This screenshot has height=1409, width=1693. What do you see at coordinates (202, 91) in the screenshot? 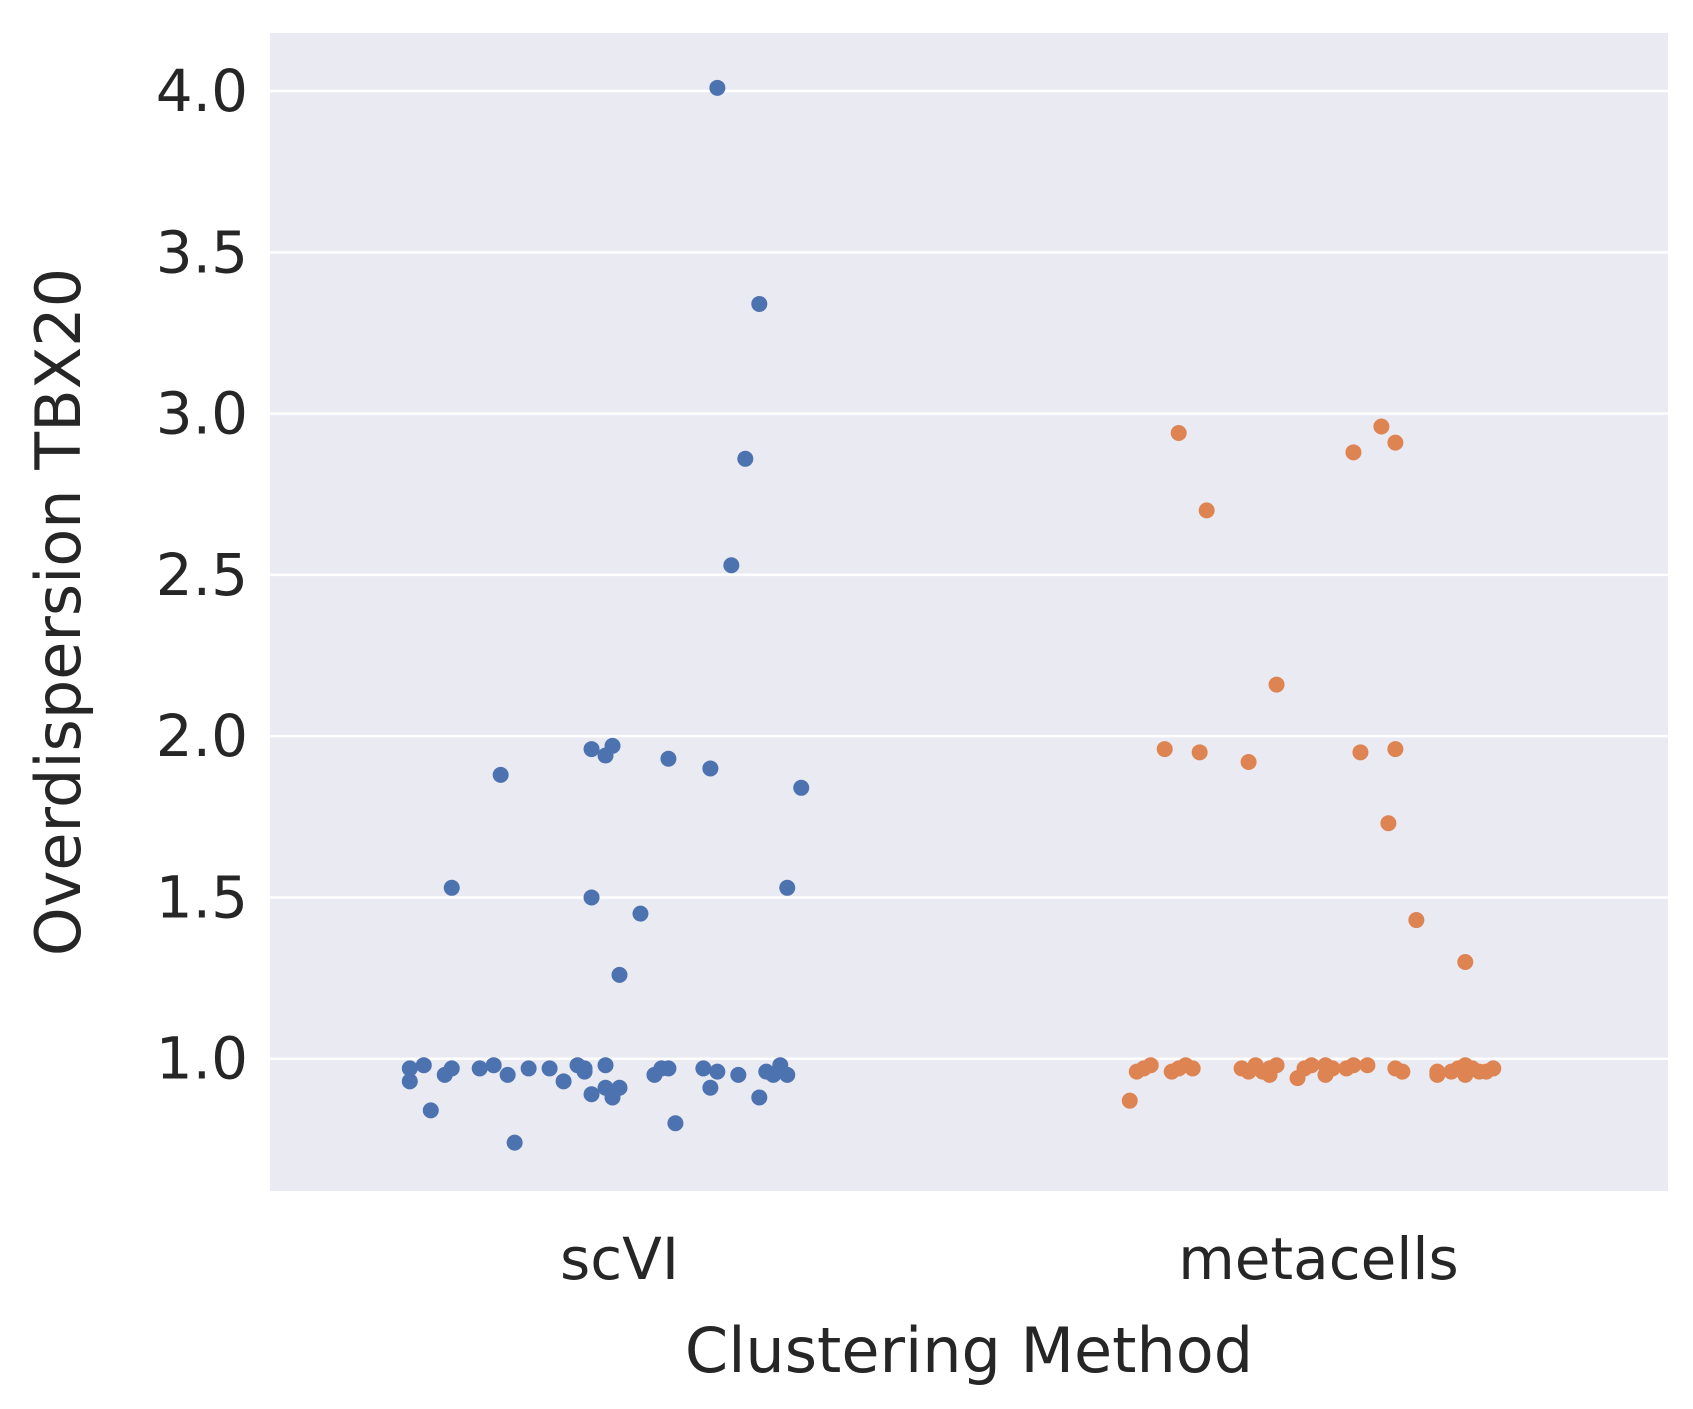
I see `y-tick-label: 4.0` at bounding box center [202, 91].